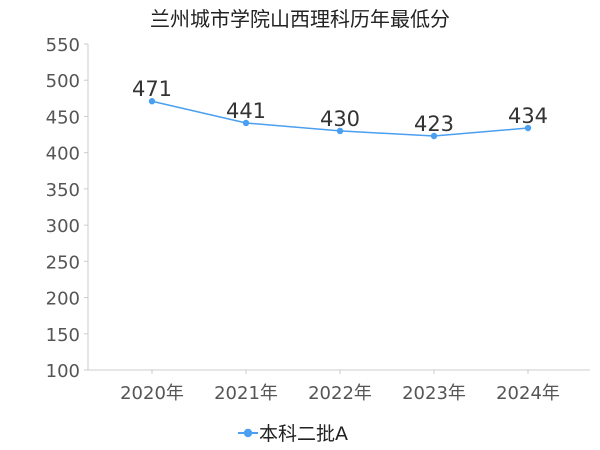 The width and height of the screenshot is (600, 450). What do you see at coordinates (303, 434) in the screenshot?
I see `legend-label: 本科二批A` at bounding box center [303, 434].